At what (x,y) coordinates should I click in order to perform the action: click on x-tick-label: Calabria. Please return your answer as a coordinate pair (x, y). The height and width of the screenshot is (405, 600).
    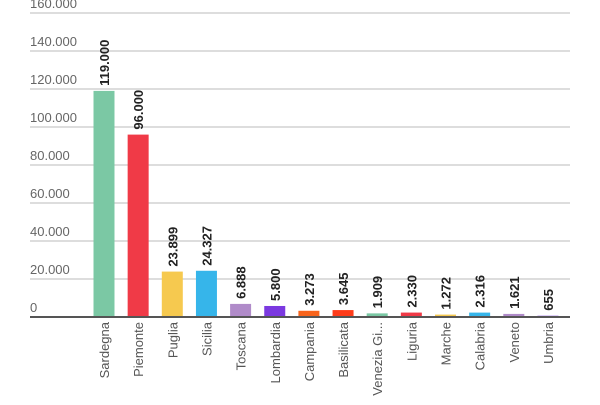
    Looking at the image, I should click on (480, 345).